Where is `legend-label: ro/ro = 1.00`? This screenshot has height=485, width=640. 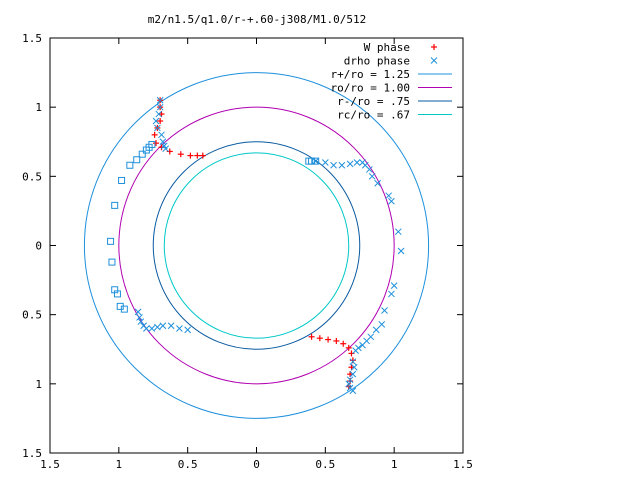 legend-label: ro/ro = 1.00 is located at coordinates (370, 88).